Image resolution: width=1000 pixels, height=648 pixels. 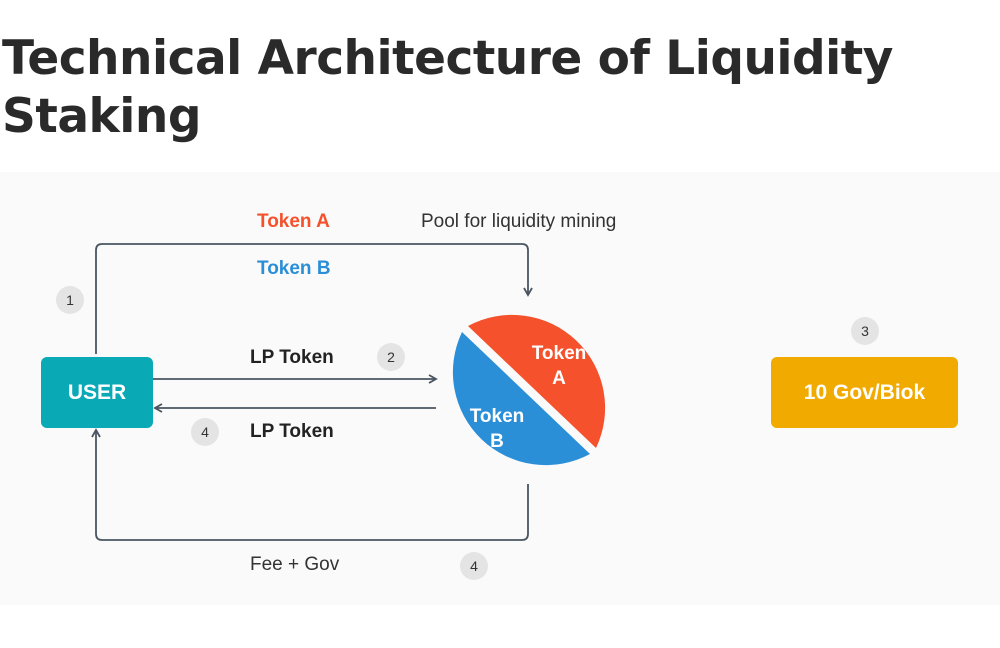 What do you see at coordinates (559, 378) in the screenshot?
I see `pool-token-a-line2: A` at bounding box center [559, 378].